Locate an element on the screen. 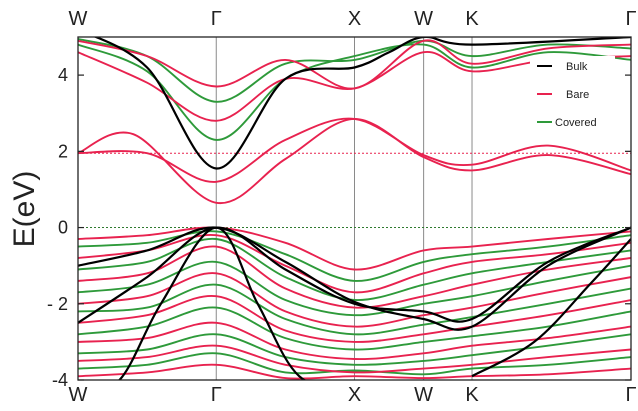  legend-label-bare: Bare is located at coordinates (577, 95).